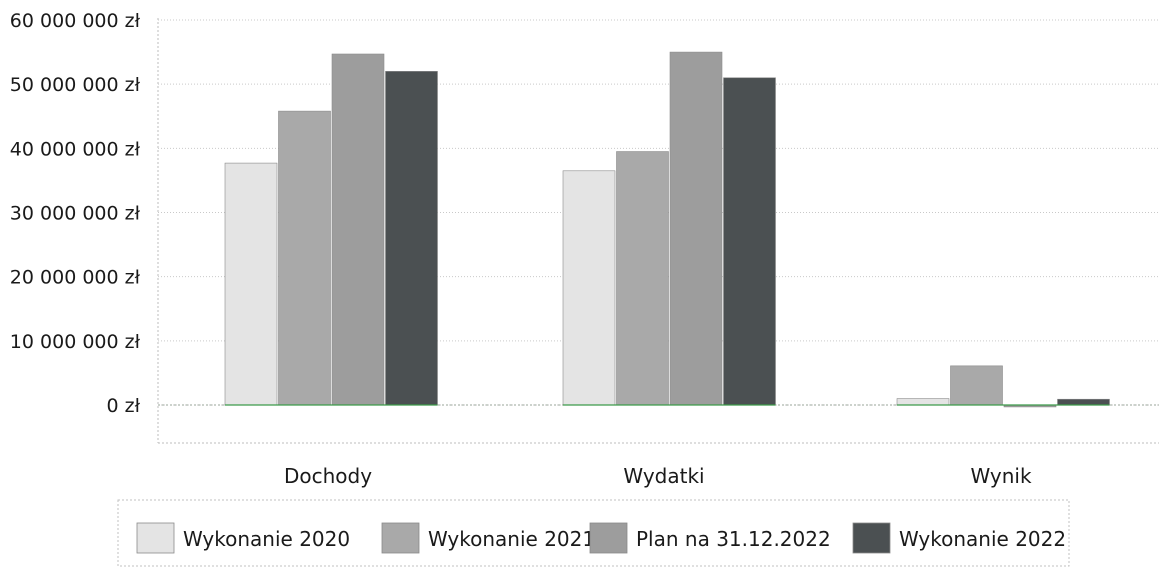 This screenshot has width=1159, height=569. I want to click on legend-label: Plan na 31.12.2022, so click(733, 539).